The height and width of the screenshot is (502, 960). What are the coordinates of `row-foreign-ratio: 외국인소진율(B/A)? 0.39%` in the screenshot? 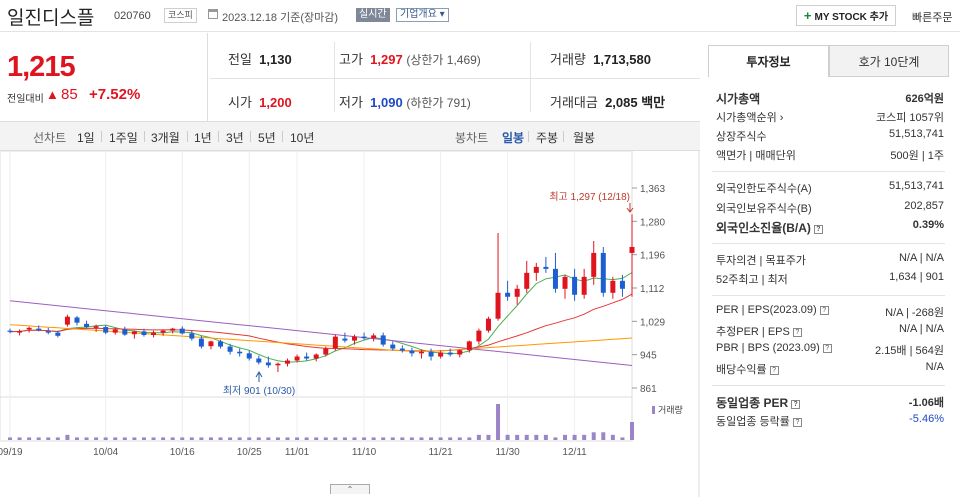 It's located at (830, 227).